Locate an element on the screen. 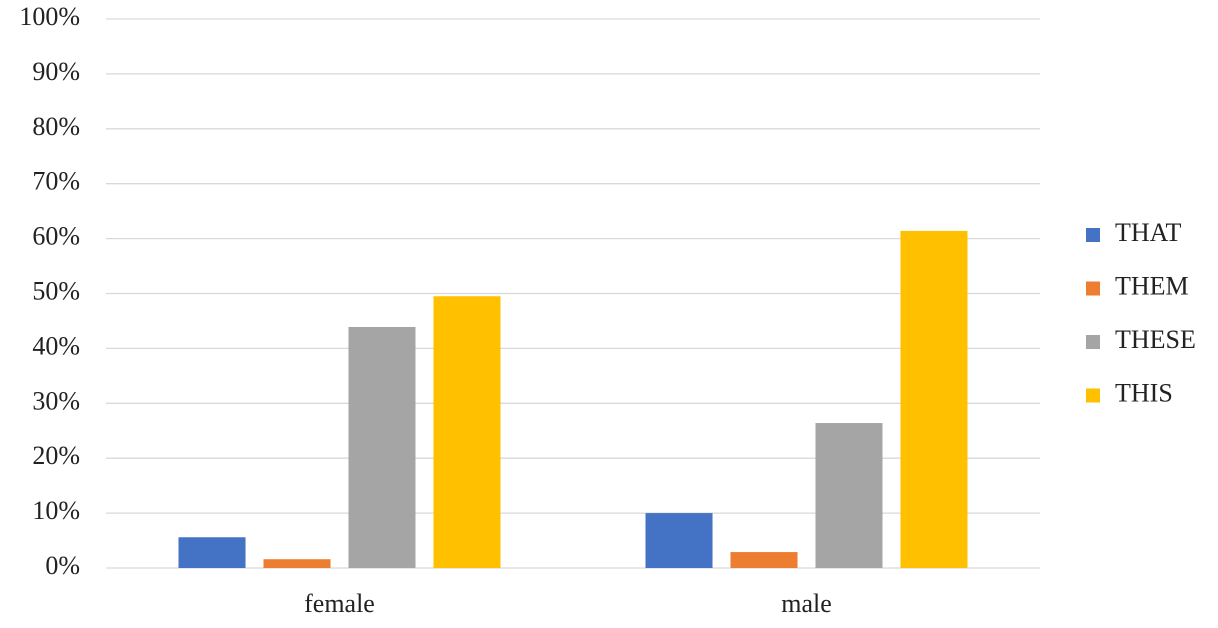  y-tick-label: 90% is located at coordinates (56, 71).